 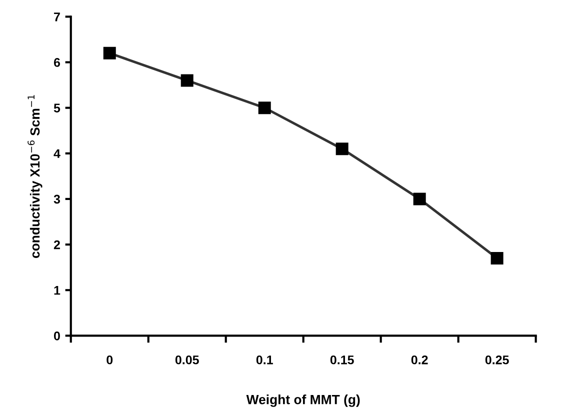 What do you see at coordinates (35, 176) in the screenshot?
I see `y-axis-title: conductivity X10$^{−6}$ Scm$^{−1}$` at bounding box center [35, 176].